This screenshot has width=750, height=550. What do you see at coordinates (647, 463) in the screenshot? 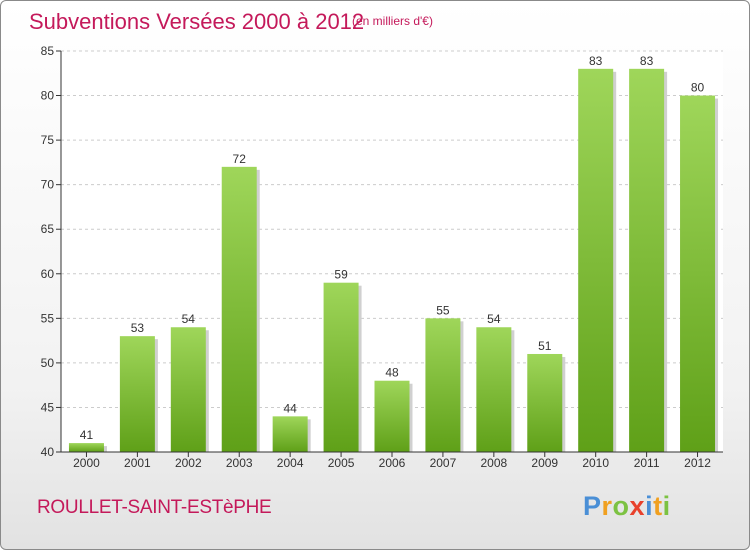
I see `x-tick-label: 2011` at bounding box center [647, 463].